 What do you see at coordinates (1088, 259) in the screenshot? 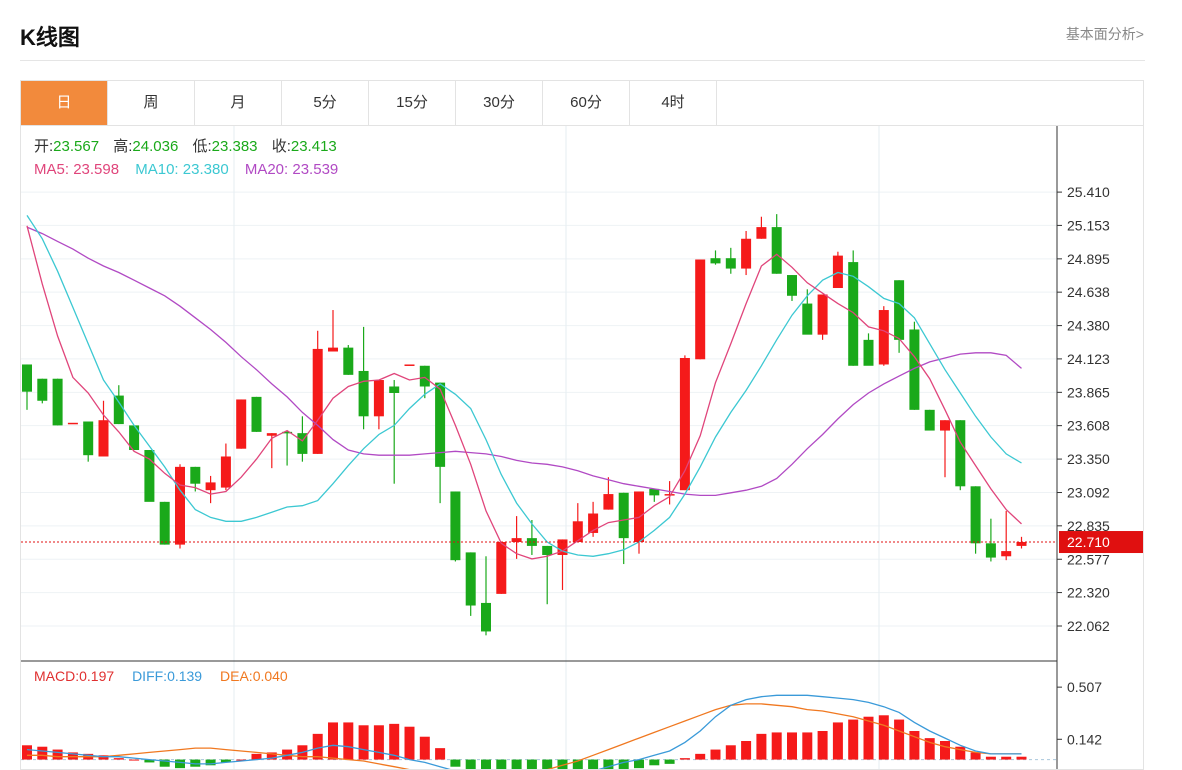
I see `y-tick-label: 24.895` at bounding box center [1088, 259].